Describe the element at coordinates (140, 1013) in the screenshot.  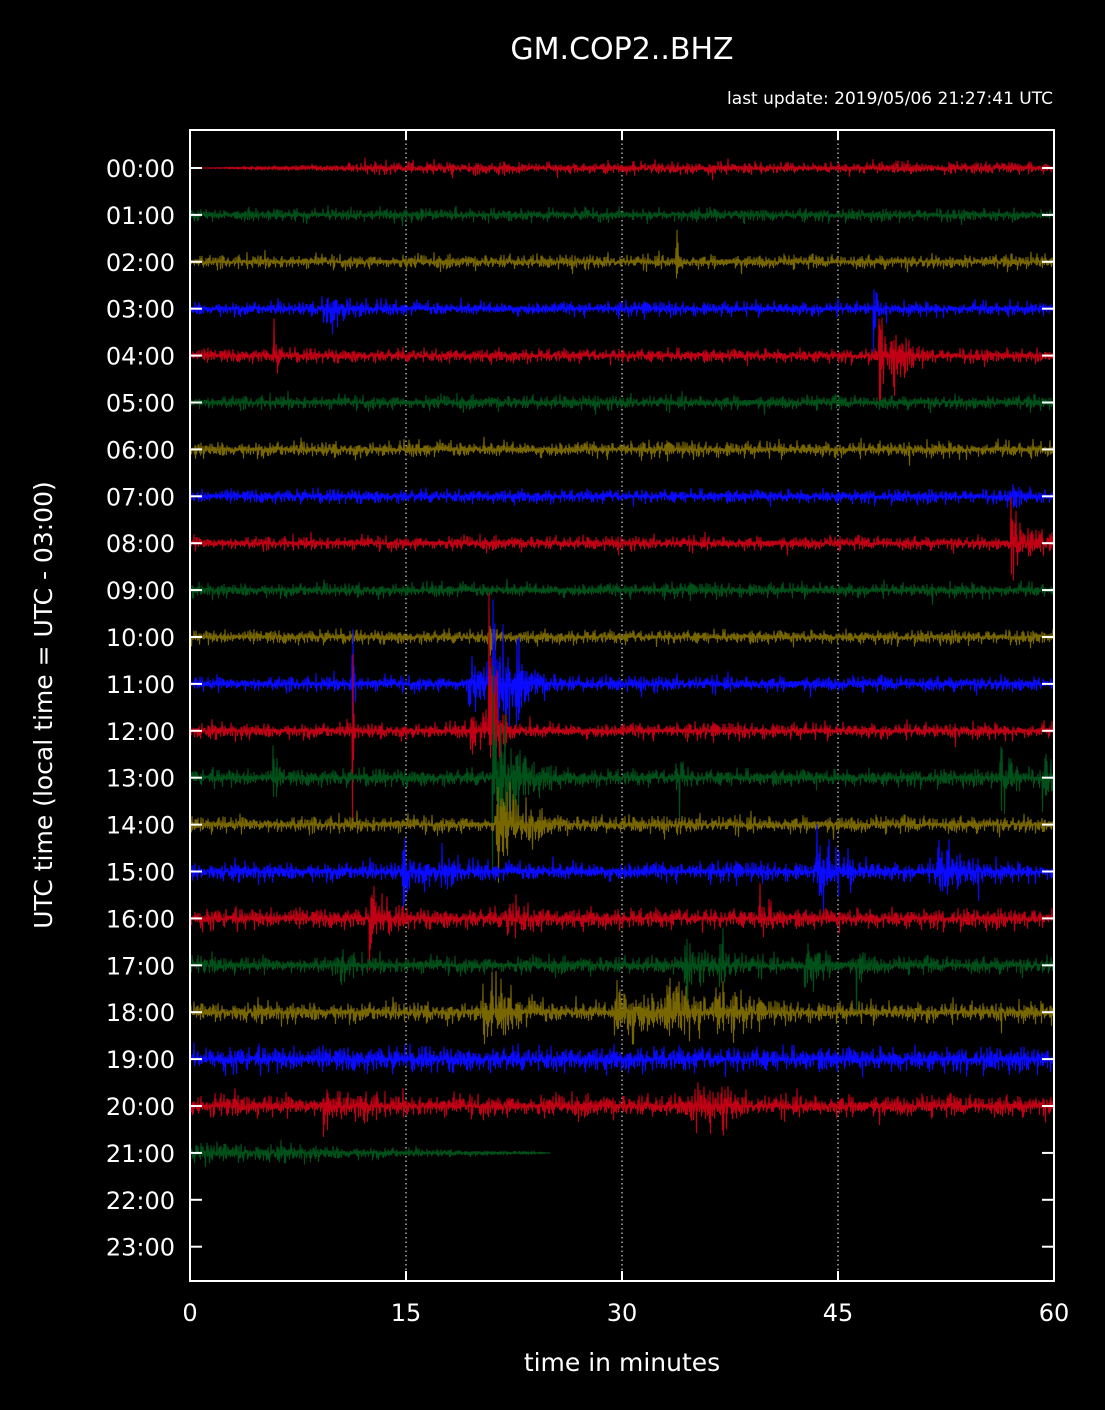
I see `y-tick-label: 18:00` at that location.